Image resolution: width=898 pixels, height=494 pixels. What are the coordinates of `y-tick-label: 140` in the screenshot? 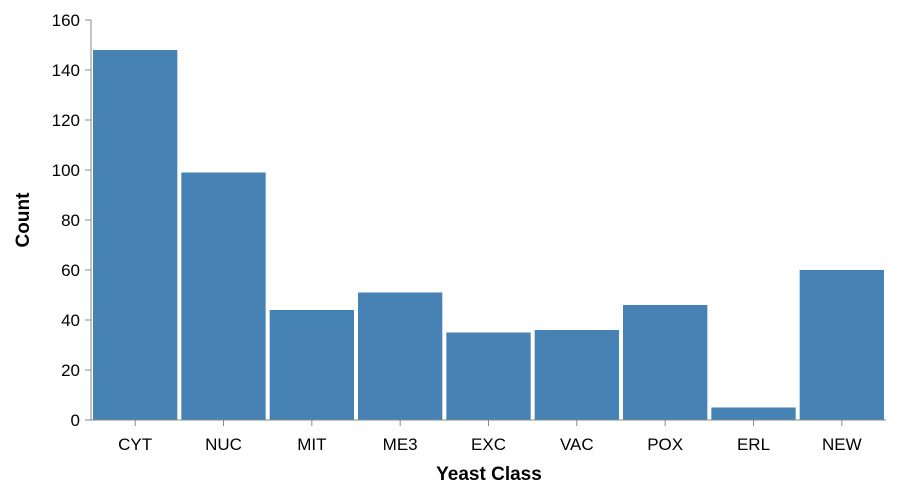 It's located at (66, 70).